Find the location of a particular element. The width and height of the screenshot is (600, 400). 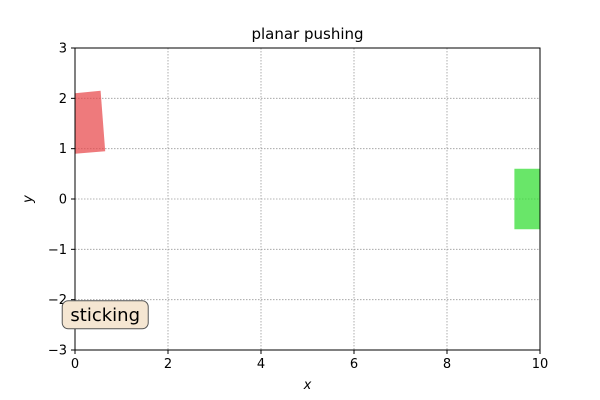

status-label: sticking is located at coordinates (105, 315).